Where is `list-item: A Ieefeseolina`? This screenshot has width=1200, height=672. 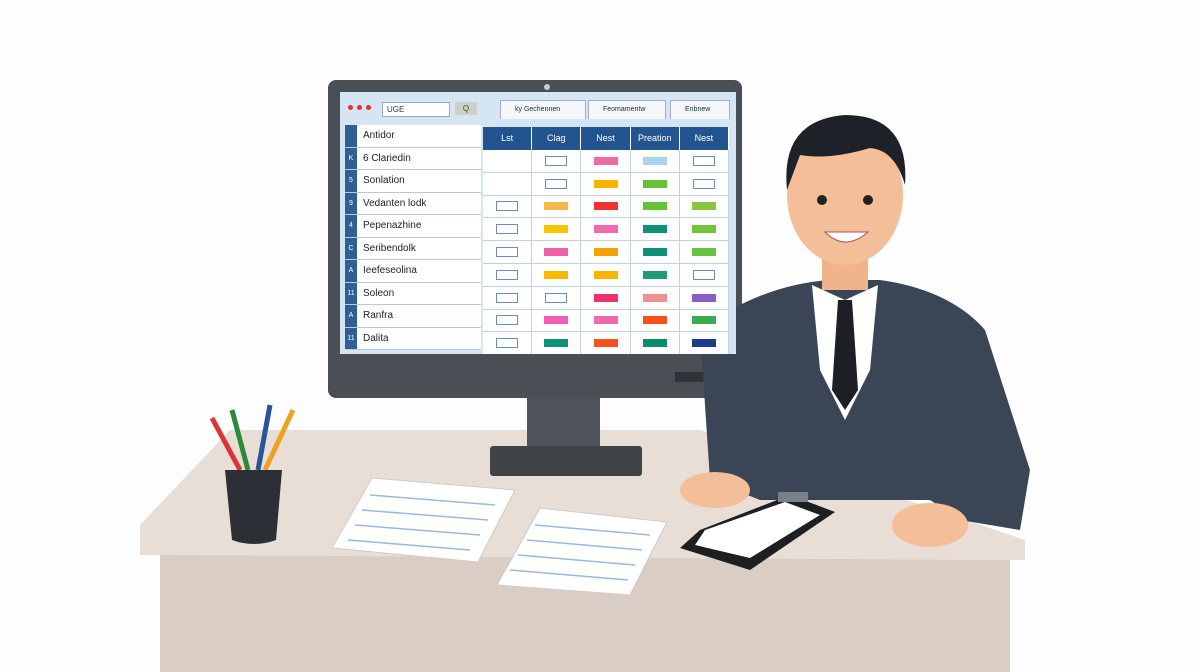
list-item: A Ieefeseolina is located at coordinates (413, 271).